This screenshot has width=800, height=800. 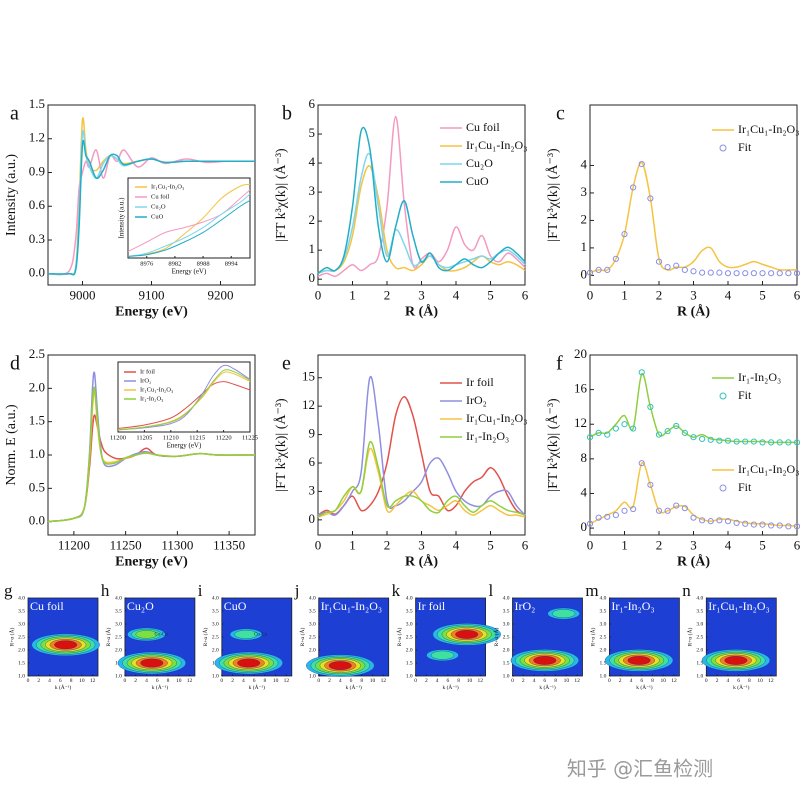 What do you see at coordinates (37, 170) in the screenshot?
I see `y-tick-label: 0.9` at bounding box center [37, 170].